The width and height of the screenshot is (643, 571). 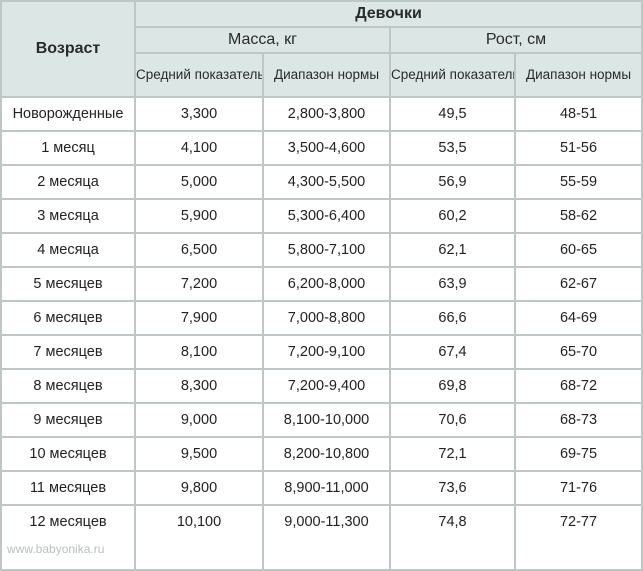 I want to click on weight-average-cell: 3,300, so click(x=199, y=114).